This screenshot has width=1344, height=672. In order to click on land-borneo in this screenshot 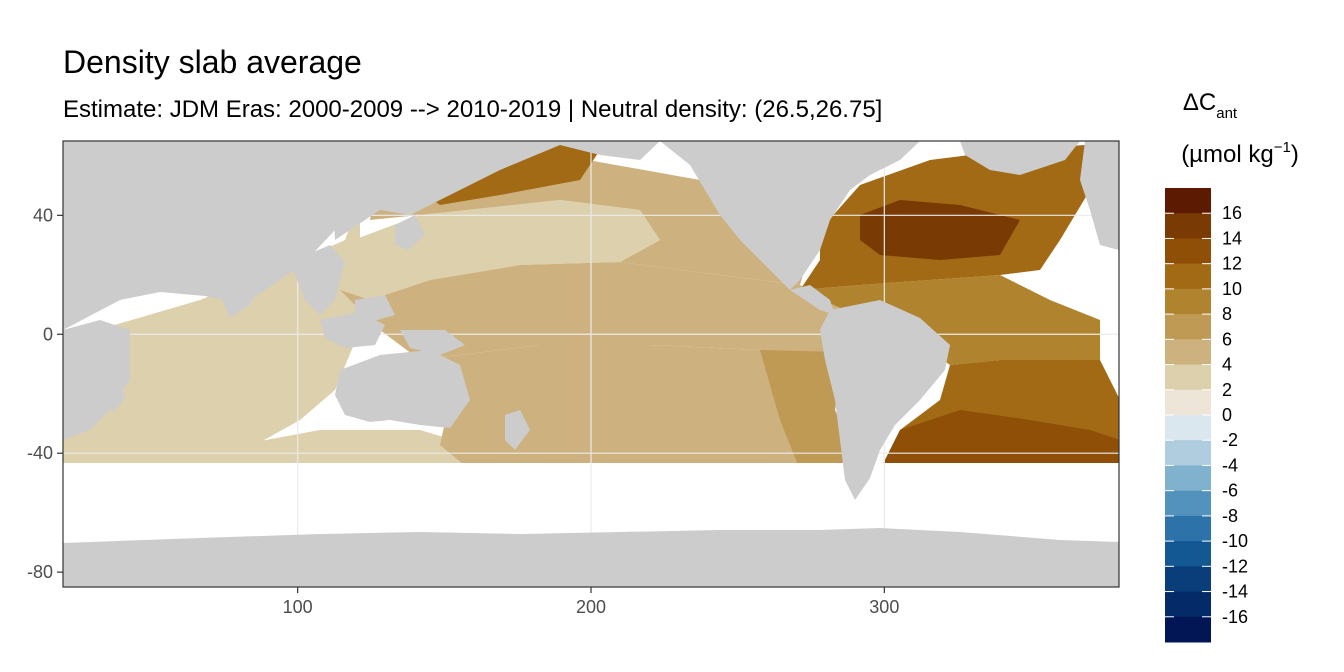, I will do `click(375, 308)`.